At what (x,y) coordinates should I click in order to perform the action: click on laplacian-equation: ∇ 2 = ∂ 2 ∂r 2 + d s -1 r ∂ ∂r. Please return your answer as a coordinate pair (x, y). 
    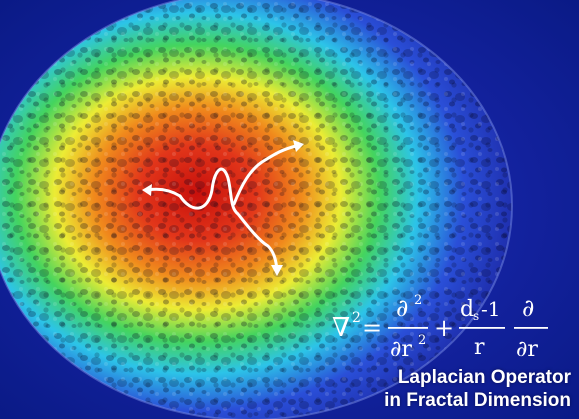
    Looking at the image, I should click on (440, 327).